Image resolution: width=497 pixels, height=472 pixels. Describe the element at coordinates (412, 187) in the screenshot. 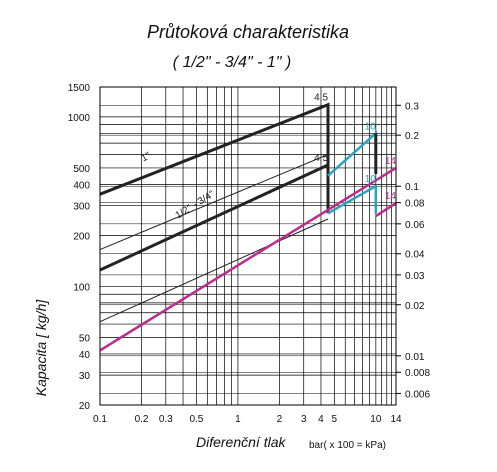

I see `y2-tick-label: 0.1` at that location.